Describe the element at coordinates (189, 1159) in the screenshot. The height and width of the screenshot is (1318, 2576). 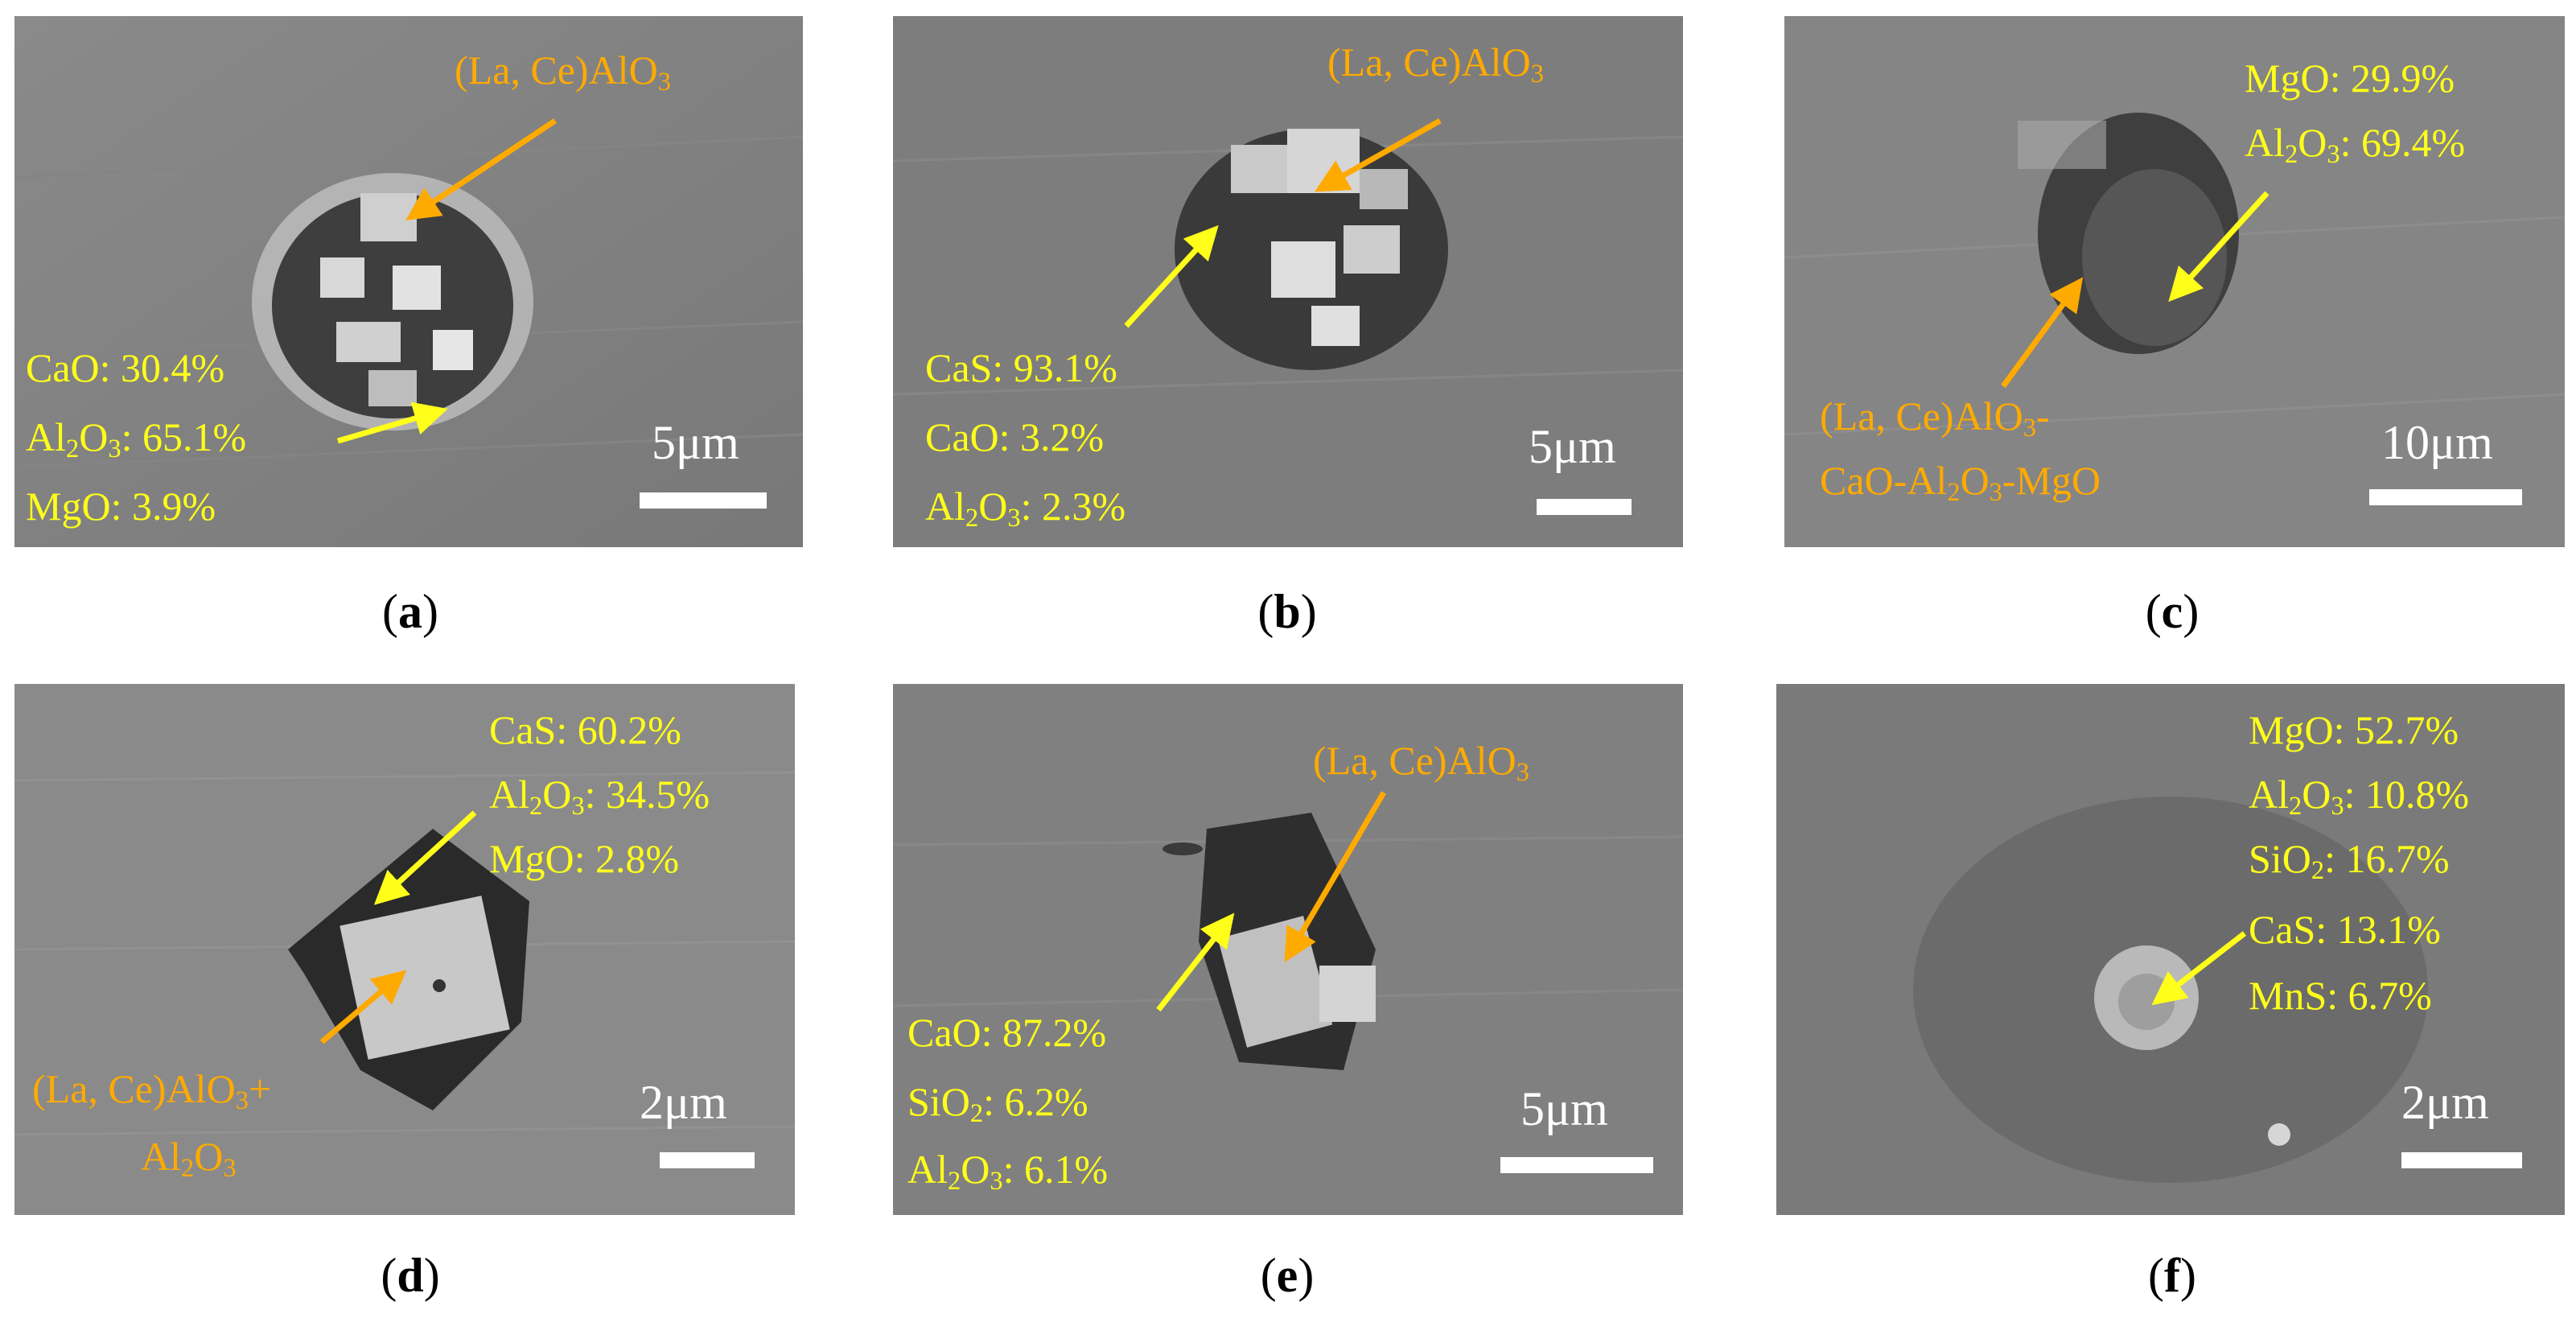
I see `label-d-phase-2: Al2O3` at that location.